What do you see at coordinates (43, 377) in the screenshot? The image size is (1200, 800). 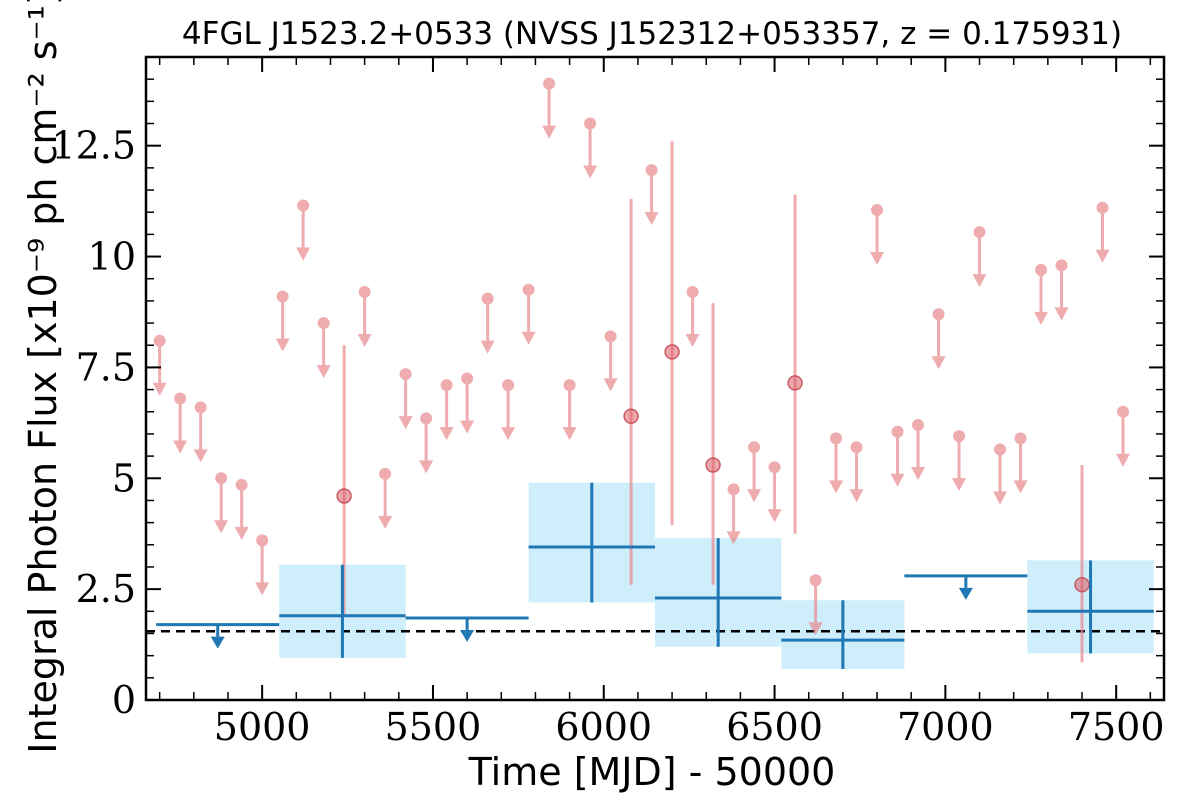 I see `y-axis-label: Integral Photon Flux [x10⁻⁹ ph cm⁻² s⁻¹]` at bounding box center [43, 377].